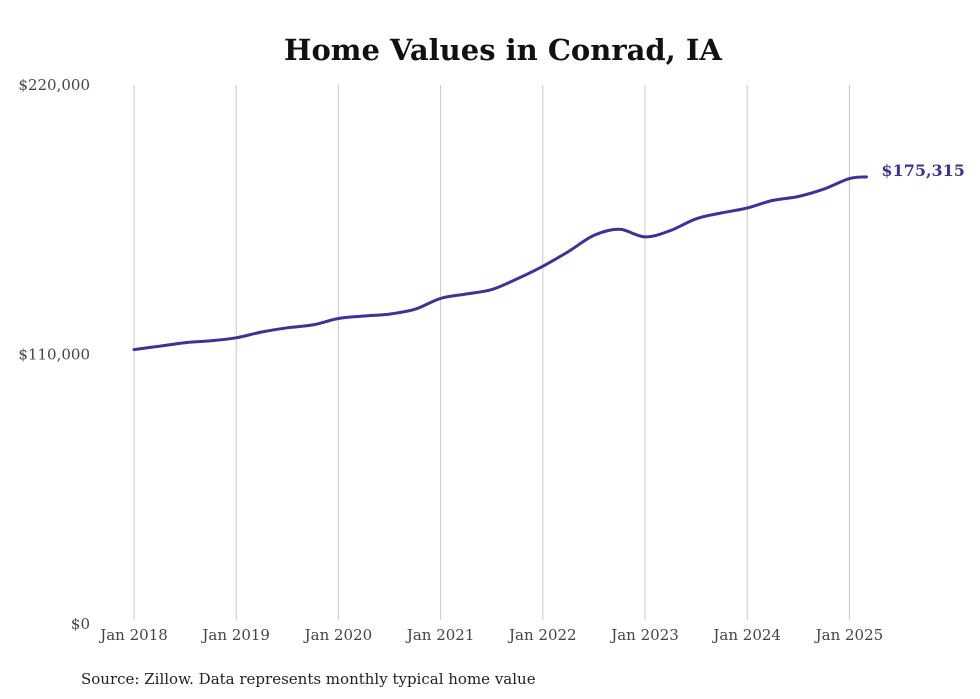  What do you see at coordinates (644, 635) in the screenshot?
I see `x-tick-label: Jan 2023` at bounding box center [644, 635].